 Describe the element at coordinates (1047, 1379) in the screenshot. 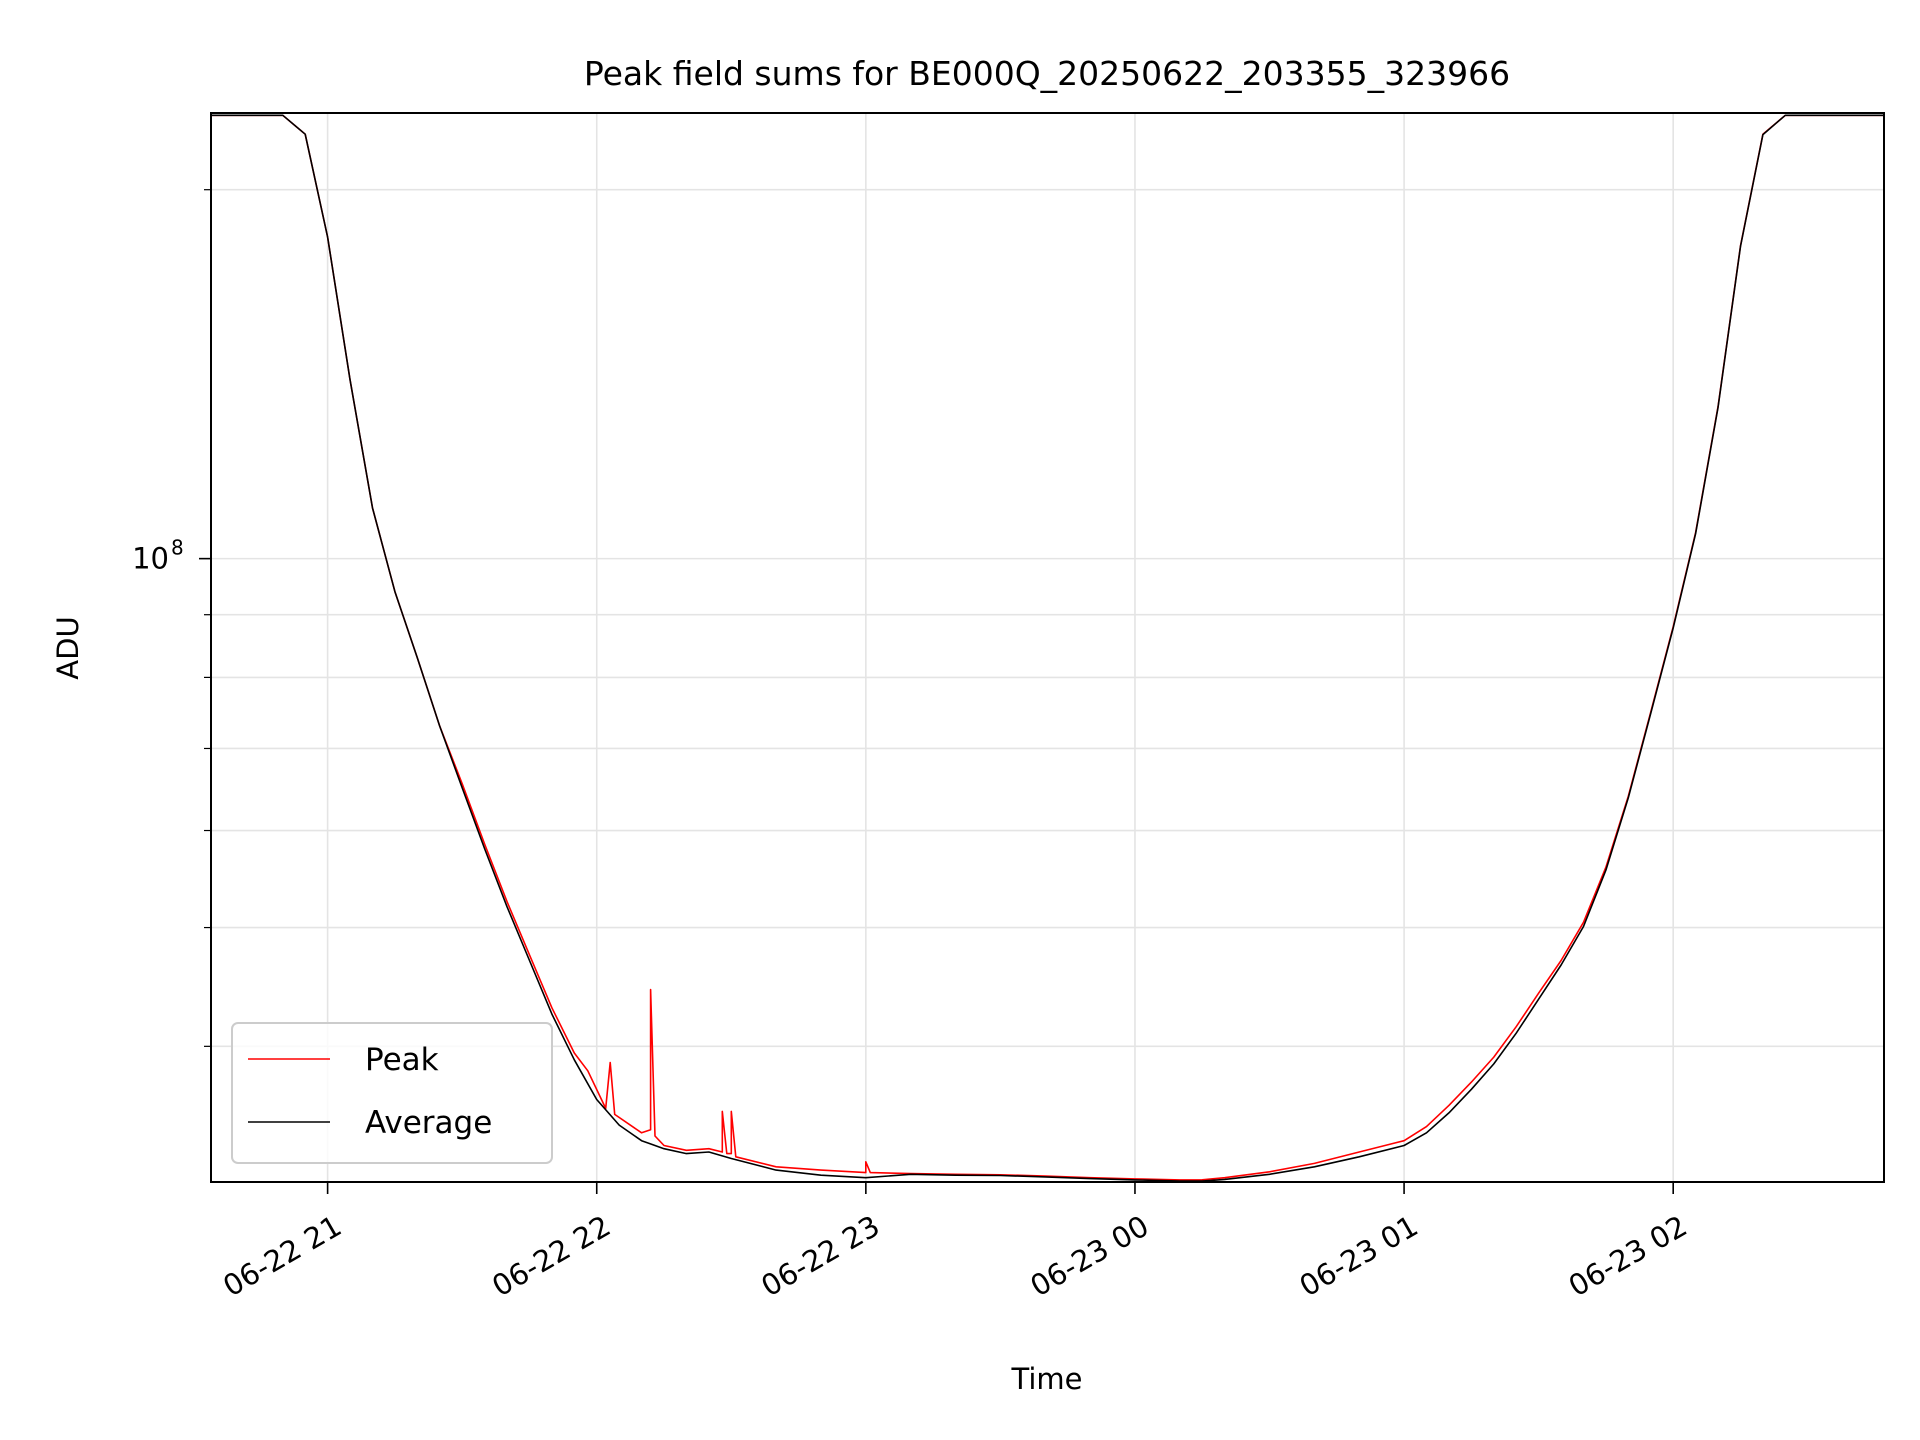

I see `x-axis-label: Time` at that location.